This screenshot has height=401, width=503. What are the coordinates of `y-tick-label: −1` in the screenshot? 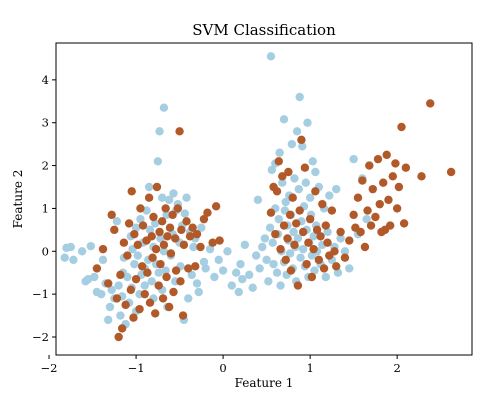 It's located at (40, 294).